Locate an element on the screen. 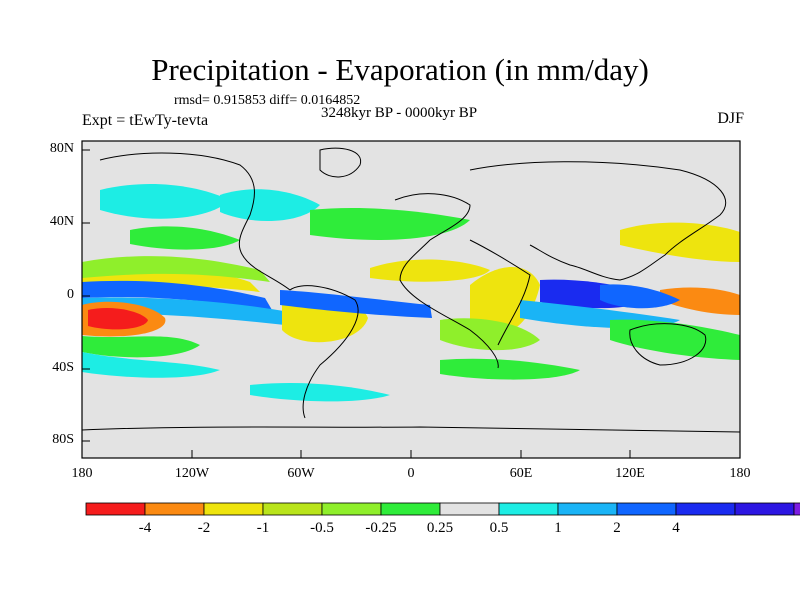  south-pacific-green is located at coordinates (141, 347).